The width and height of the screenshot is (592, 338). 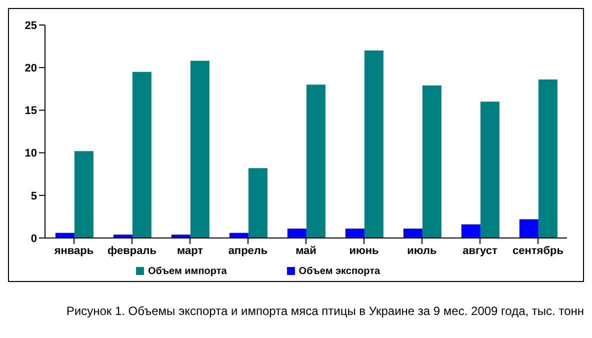 I want to click on text: Рисунок 1. Объемы экспорта и импорта мяса птицы в Украине за 9 мес. 2009 года, тыс. тонн, so click(x=324, y=311).